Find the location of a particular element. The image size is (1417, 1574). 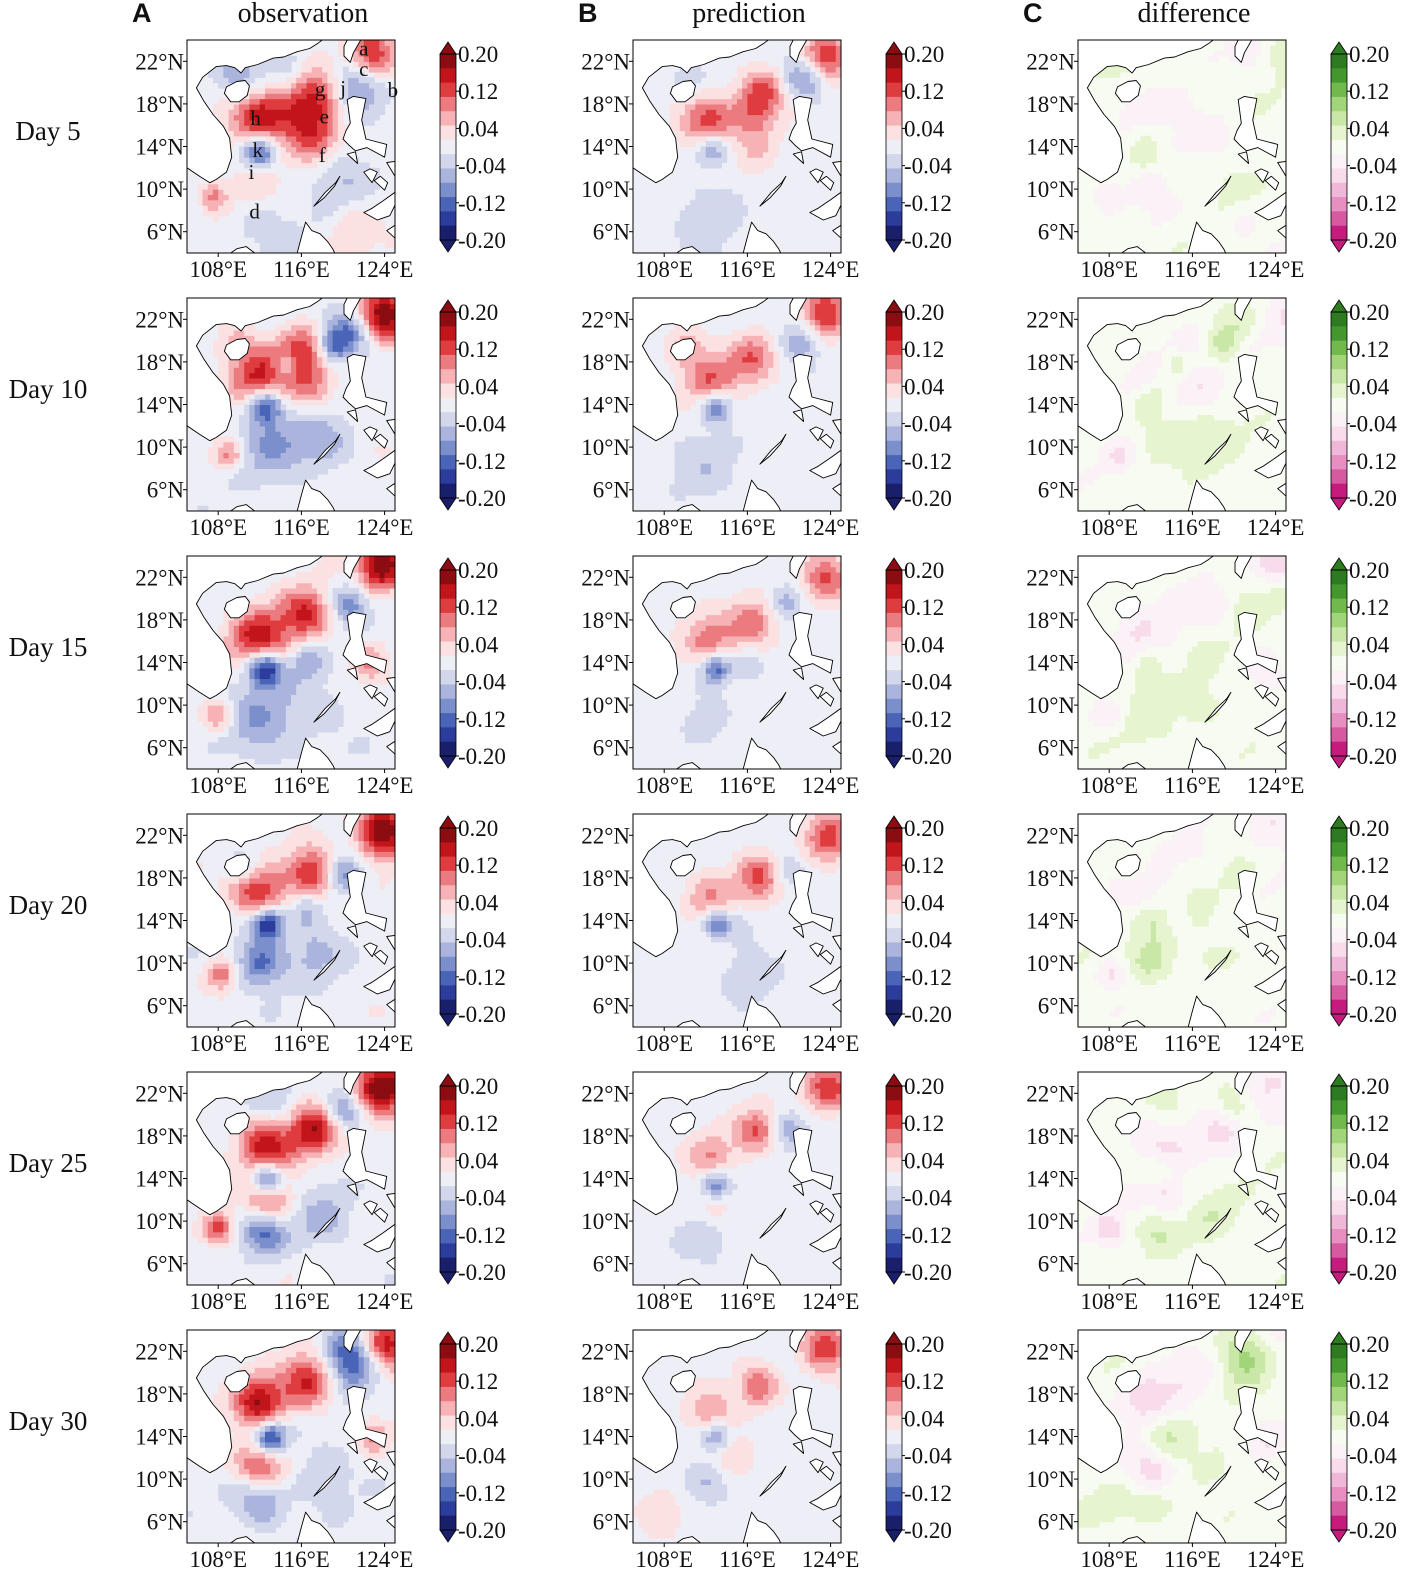

row-label-day-25: Day 25 is located at coordinates (48, 1163).